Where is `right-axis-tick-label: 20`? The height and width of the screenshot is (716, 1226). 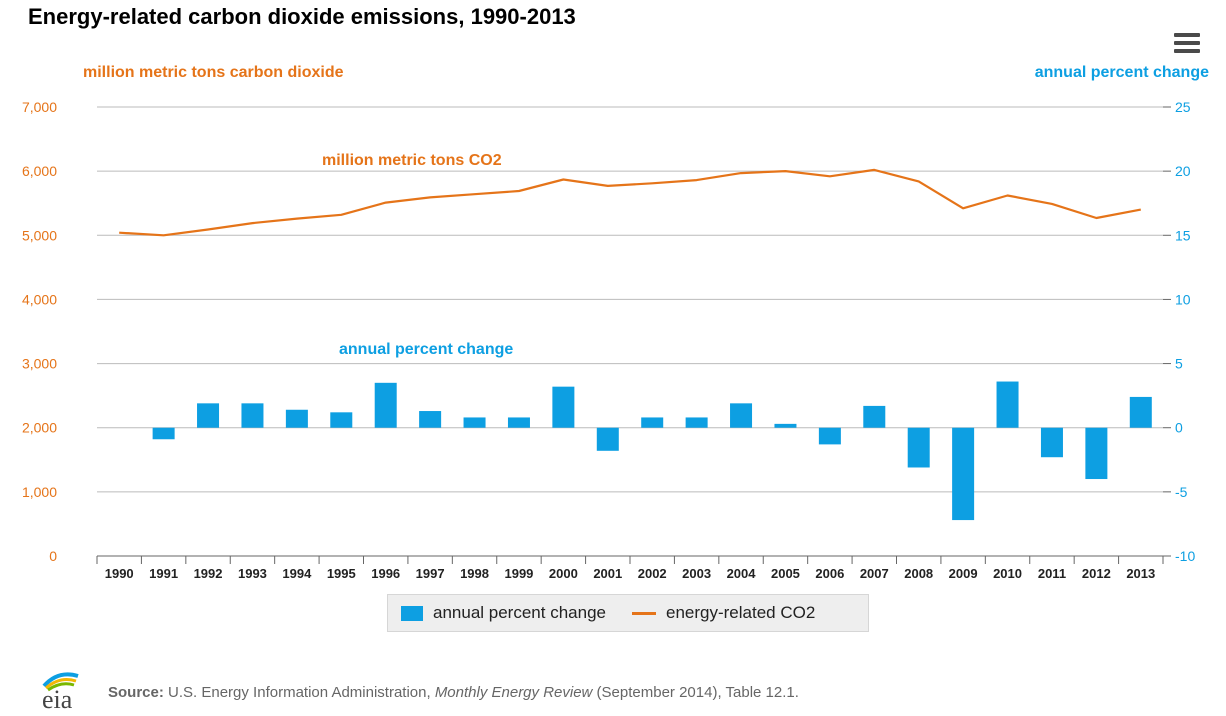
right-axis-tick-label: 20 is located at coordinates (1183, 171).